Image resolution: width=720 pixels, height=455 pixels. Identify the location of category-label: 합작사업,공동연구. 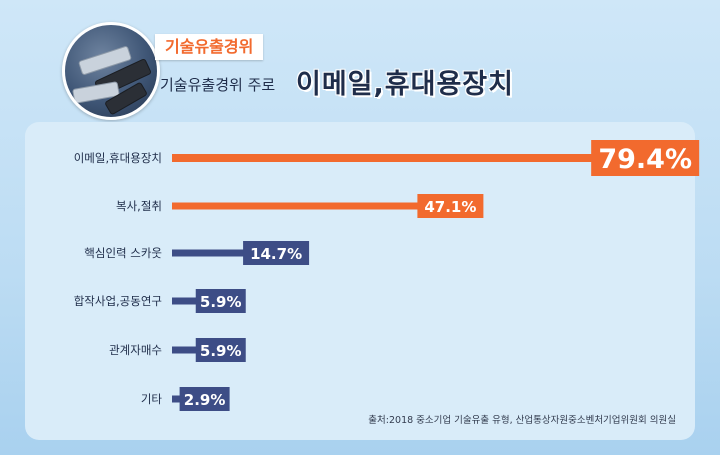
(118, 301).